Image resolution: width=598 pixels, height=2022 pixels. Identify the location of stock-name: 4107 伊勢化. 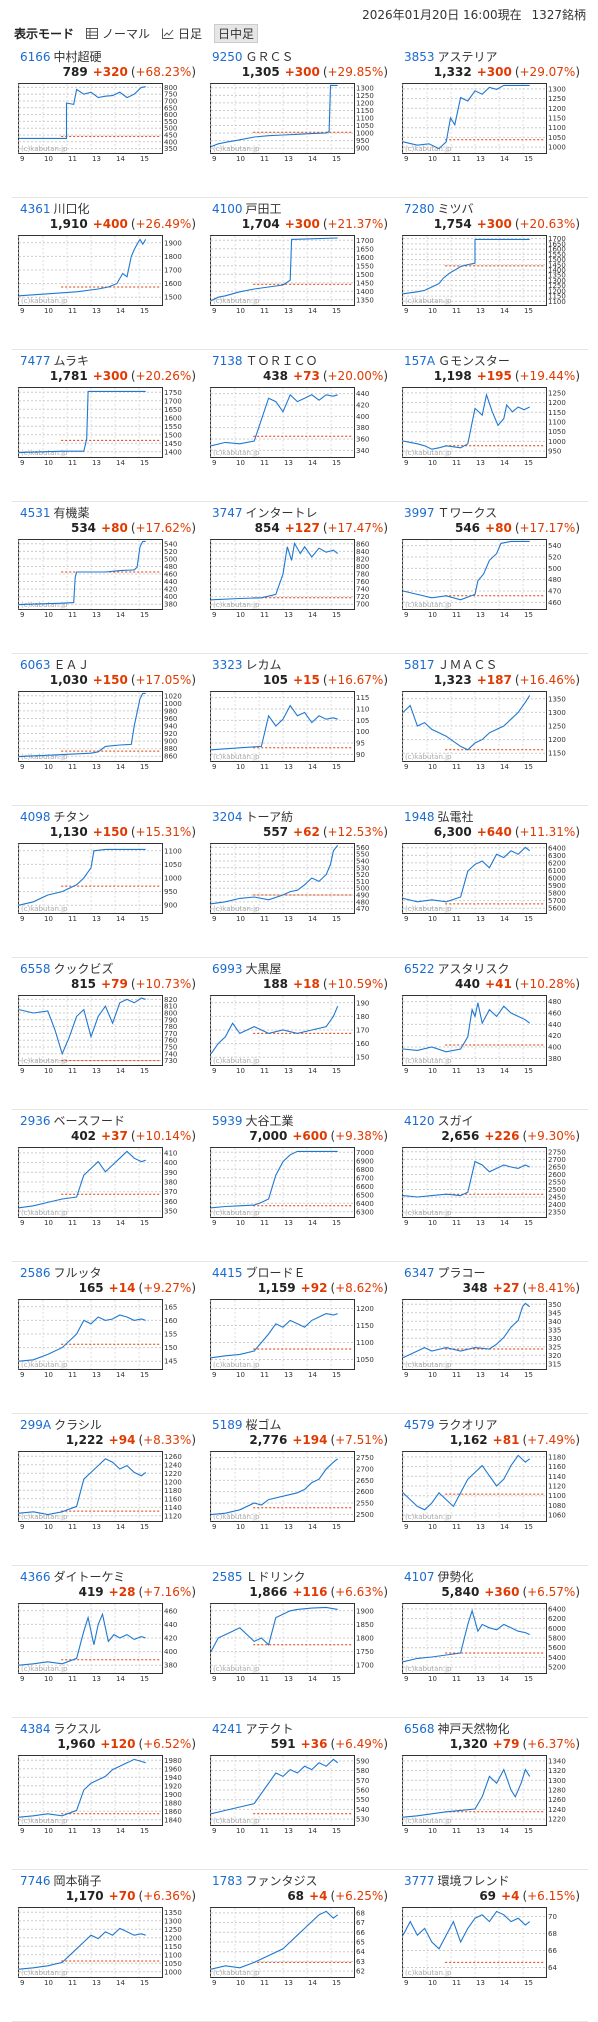
(439, 1576).